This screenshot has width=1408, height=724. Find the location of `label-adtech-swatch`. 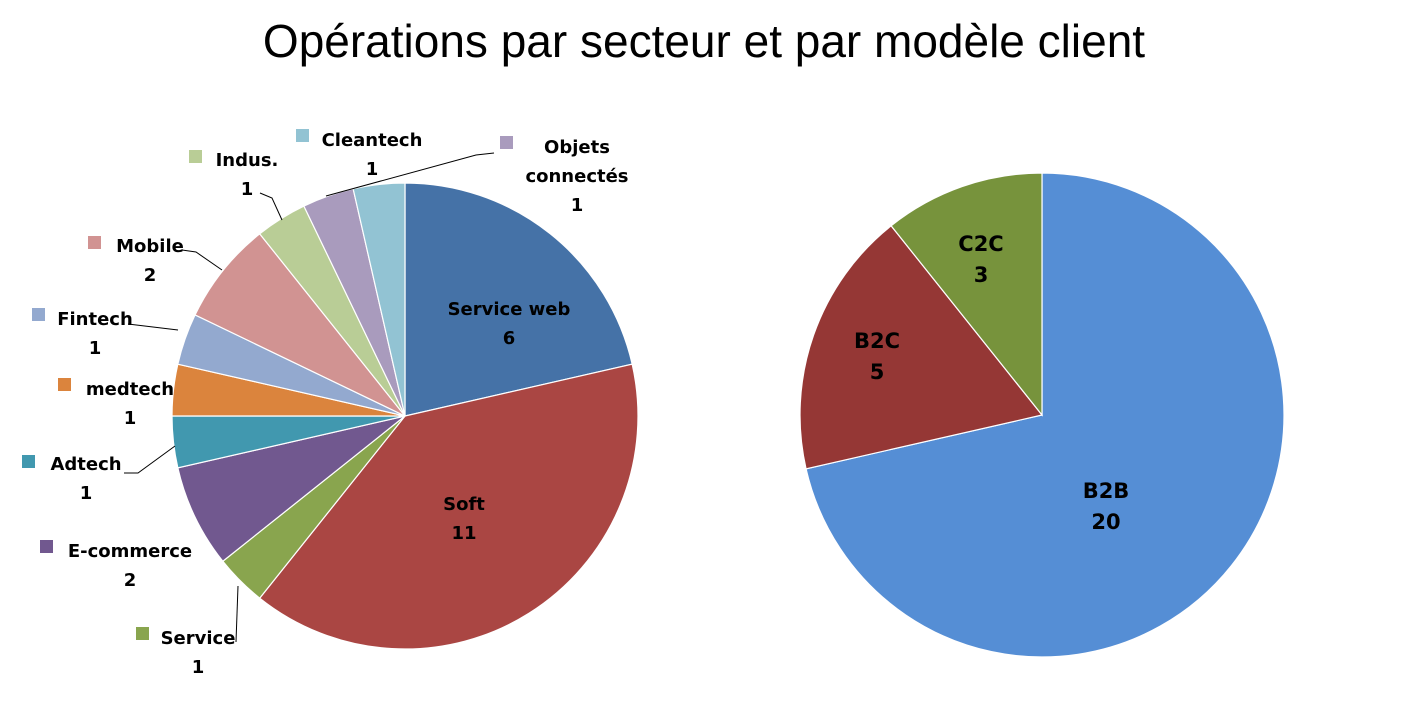

label-adtech-swatch is located at coordinates (28, 461).